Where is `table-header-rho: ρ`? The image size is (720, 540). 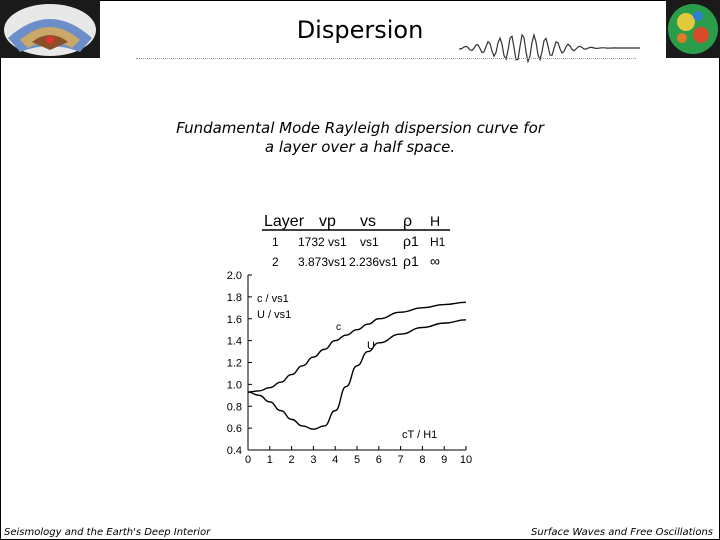
table-header-rho: ρ is located at coordinates (407, 221).